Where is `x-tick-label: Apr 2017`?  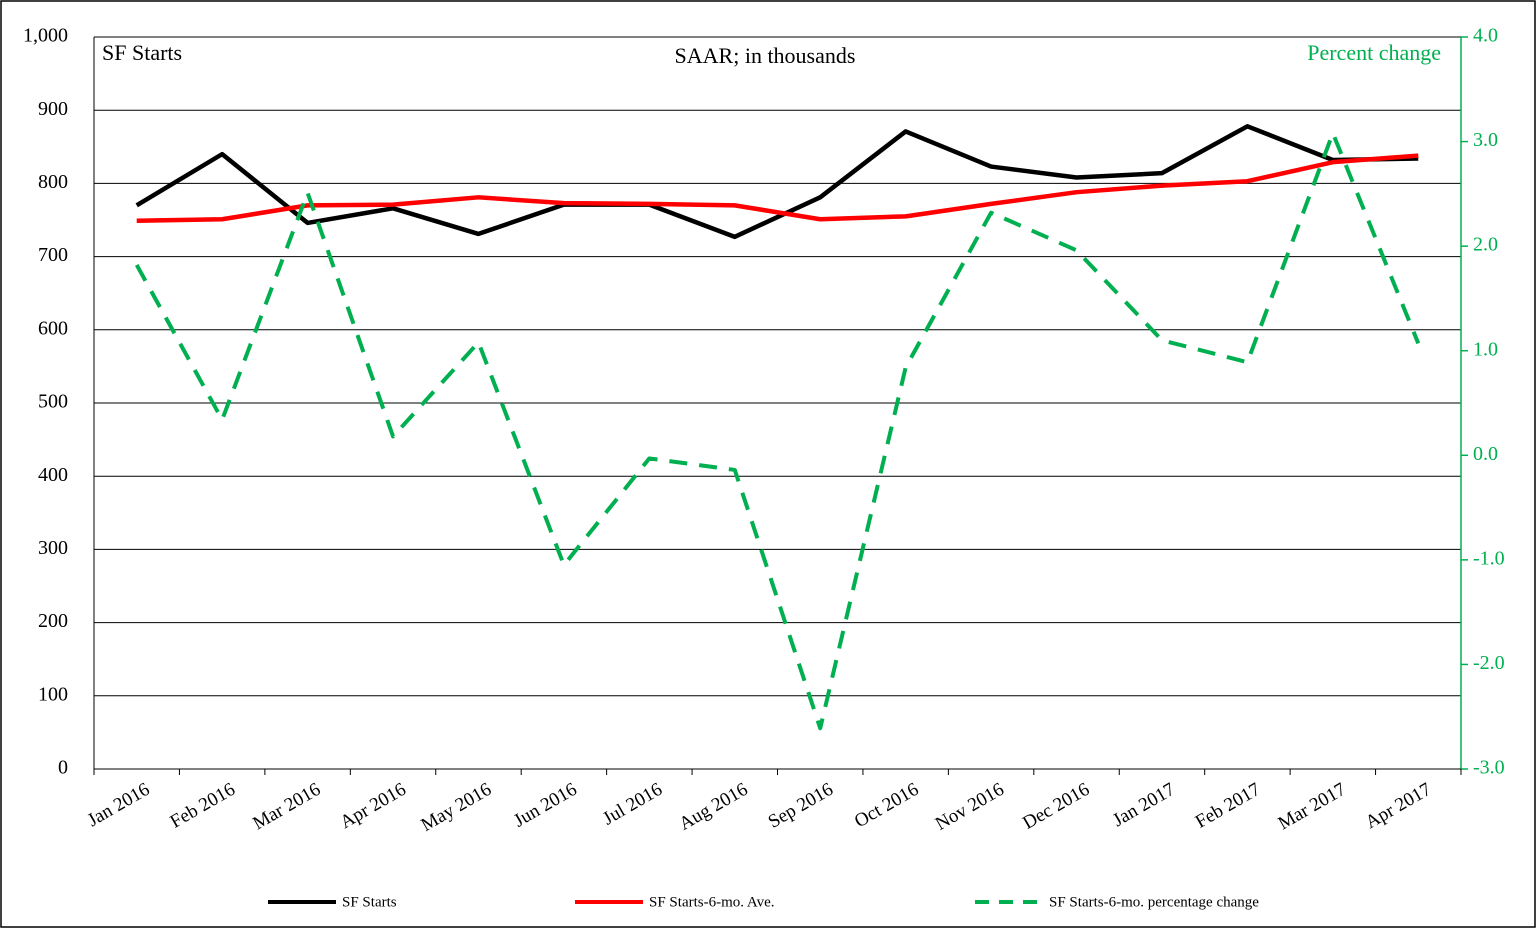 x-tick-label: Apr 2017 is located at coordinates (1398, 806).